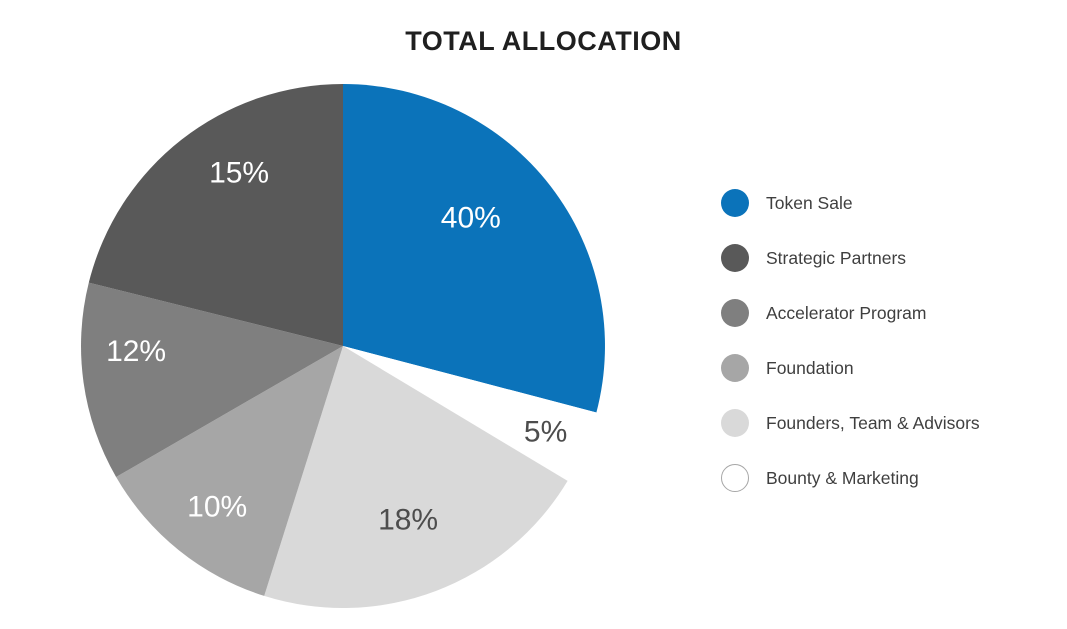 Image resolution: width=1067 pixels, height=629 pixels. I want to click on pie-slice-value-label: 12%, so click(136, 351).